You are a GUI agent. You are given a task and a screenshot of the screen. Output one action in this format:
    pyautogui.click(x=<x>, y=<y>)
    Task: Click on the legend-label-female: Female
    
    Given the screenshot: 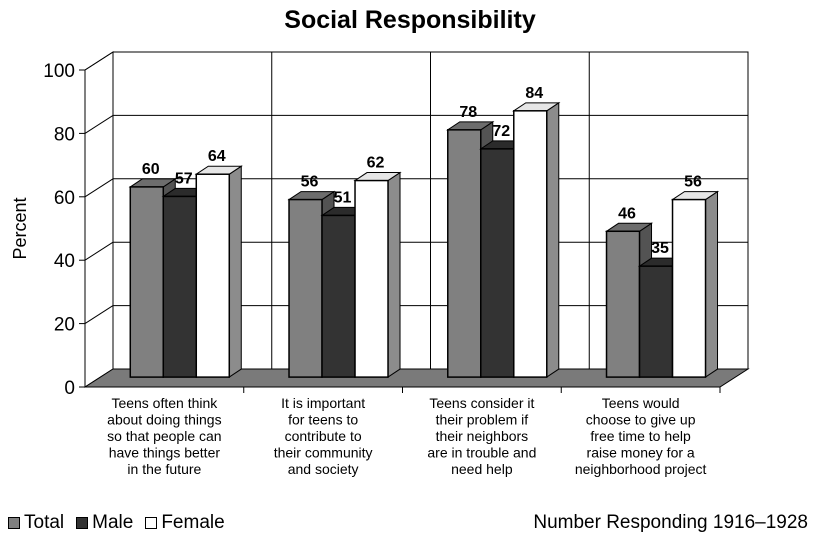 What is the action you would take?
    pyautogui.click(x=193, y=522)
    